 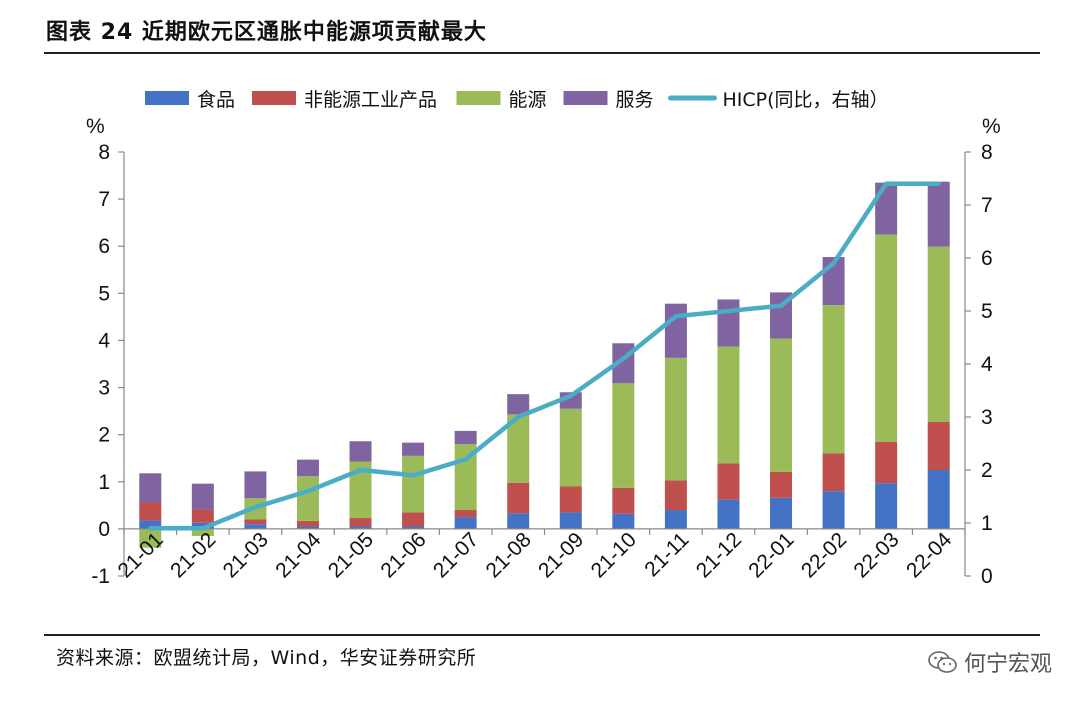 I want to click on right-tick-label: 0, so click(x=987, y=576).